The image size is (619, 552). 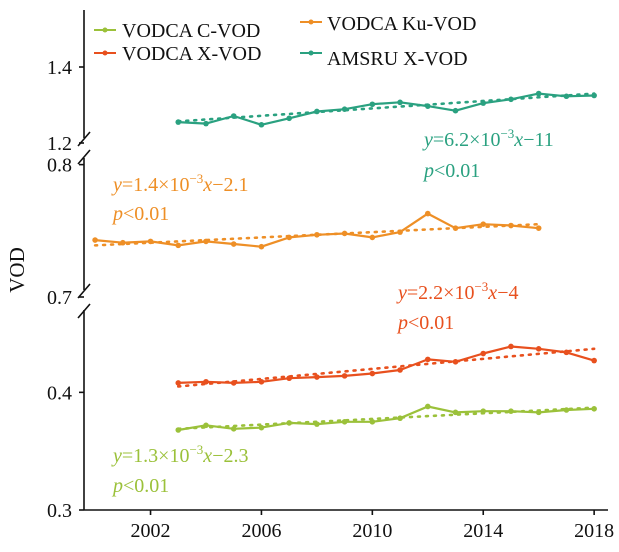 I want to click on equation-vodca-c: y=1.3×10−3x−2.3 p<0.01, so click(x=179, y=469).